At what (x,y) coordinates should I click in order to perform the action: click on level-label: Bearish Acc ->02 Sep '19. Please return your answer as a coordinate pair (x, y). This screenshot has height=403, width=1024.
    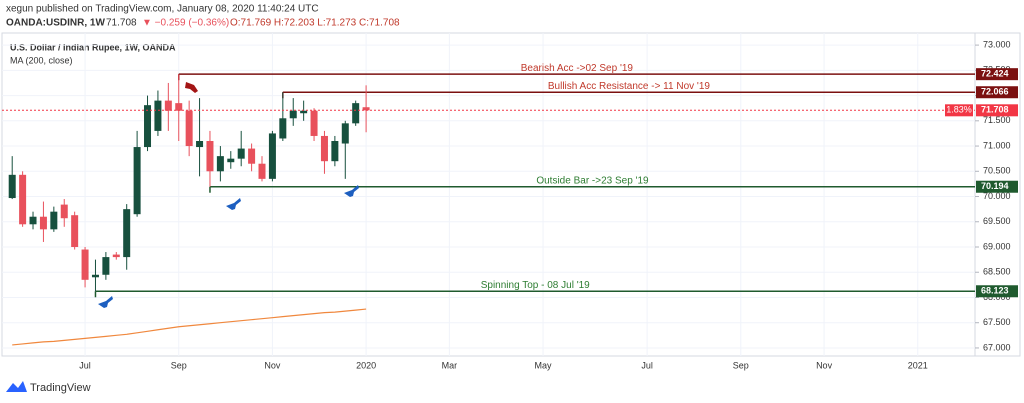
    Looking at the image, I should click on (577, 68).